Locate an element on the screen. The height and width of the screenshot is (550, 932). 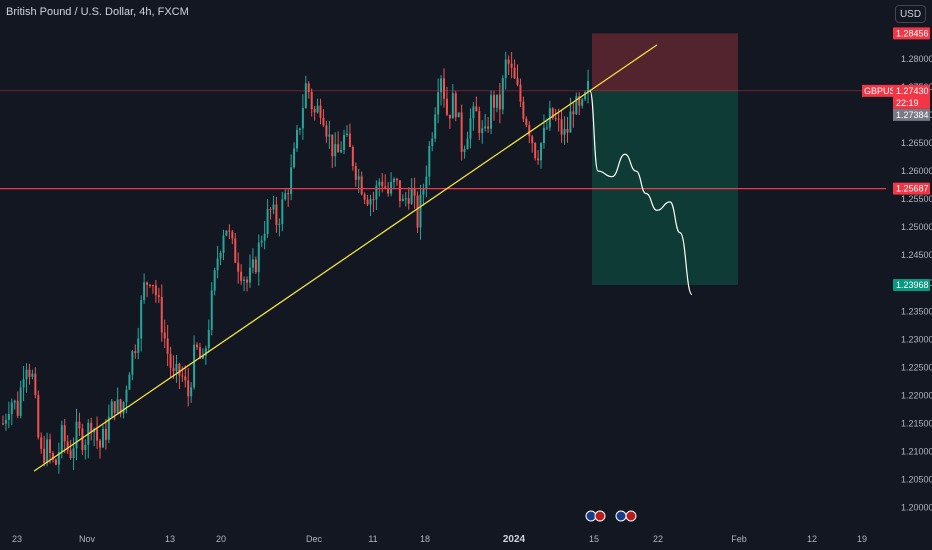
price-tick-label: 1.26500 is located at coordinates (916, 143).